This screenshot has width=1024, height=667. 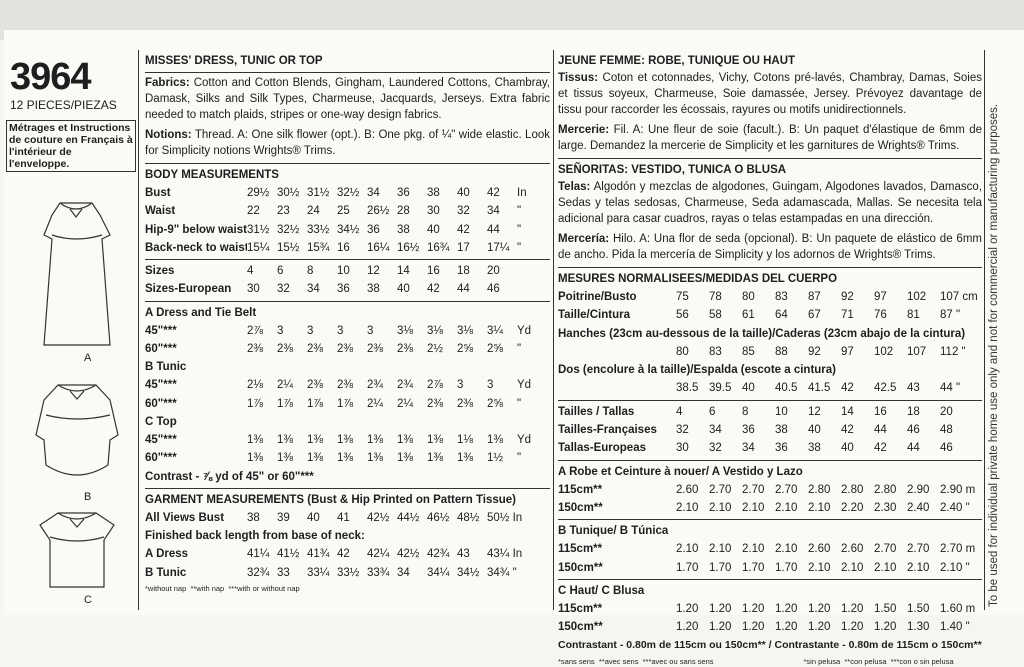 What do you see at coordinates (258, 554) in the screenshot?
I see `cell: 41¼` at bounding box center [258, 554].